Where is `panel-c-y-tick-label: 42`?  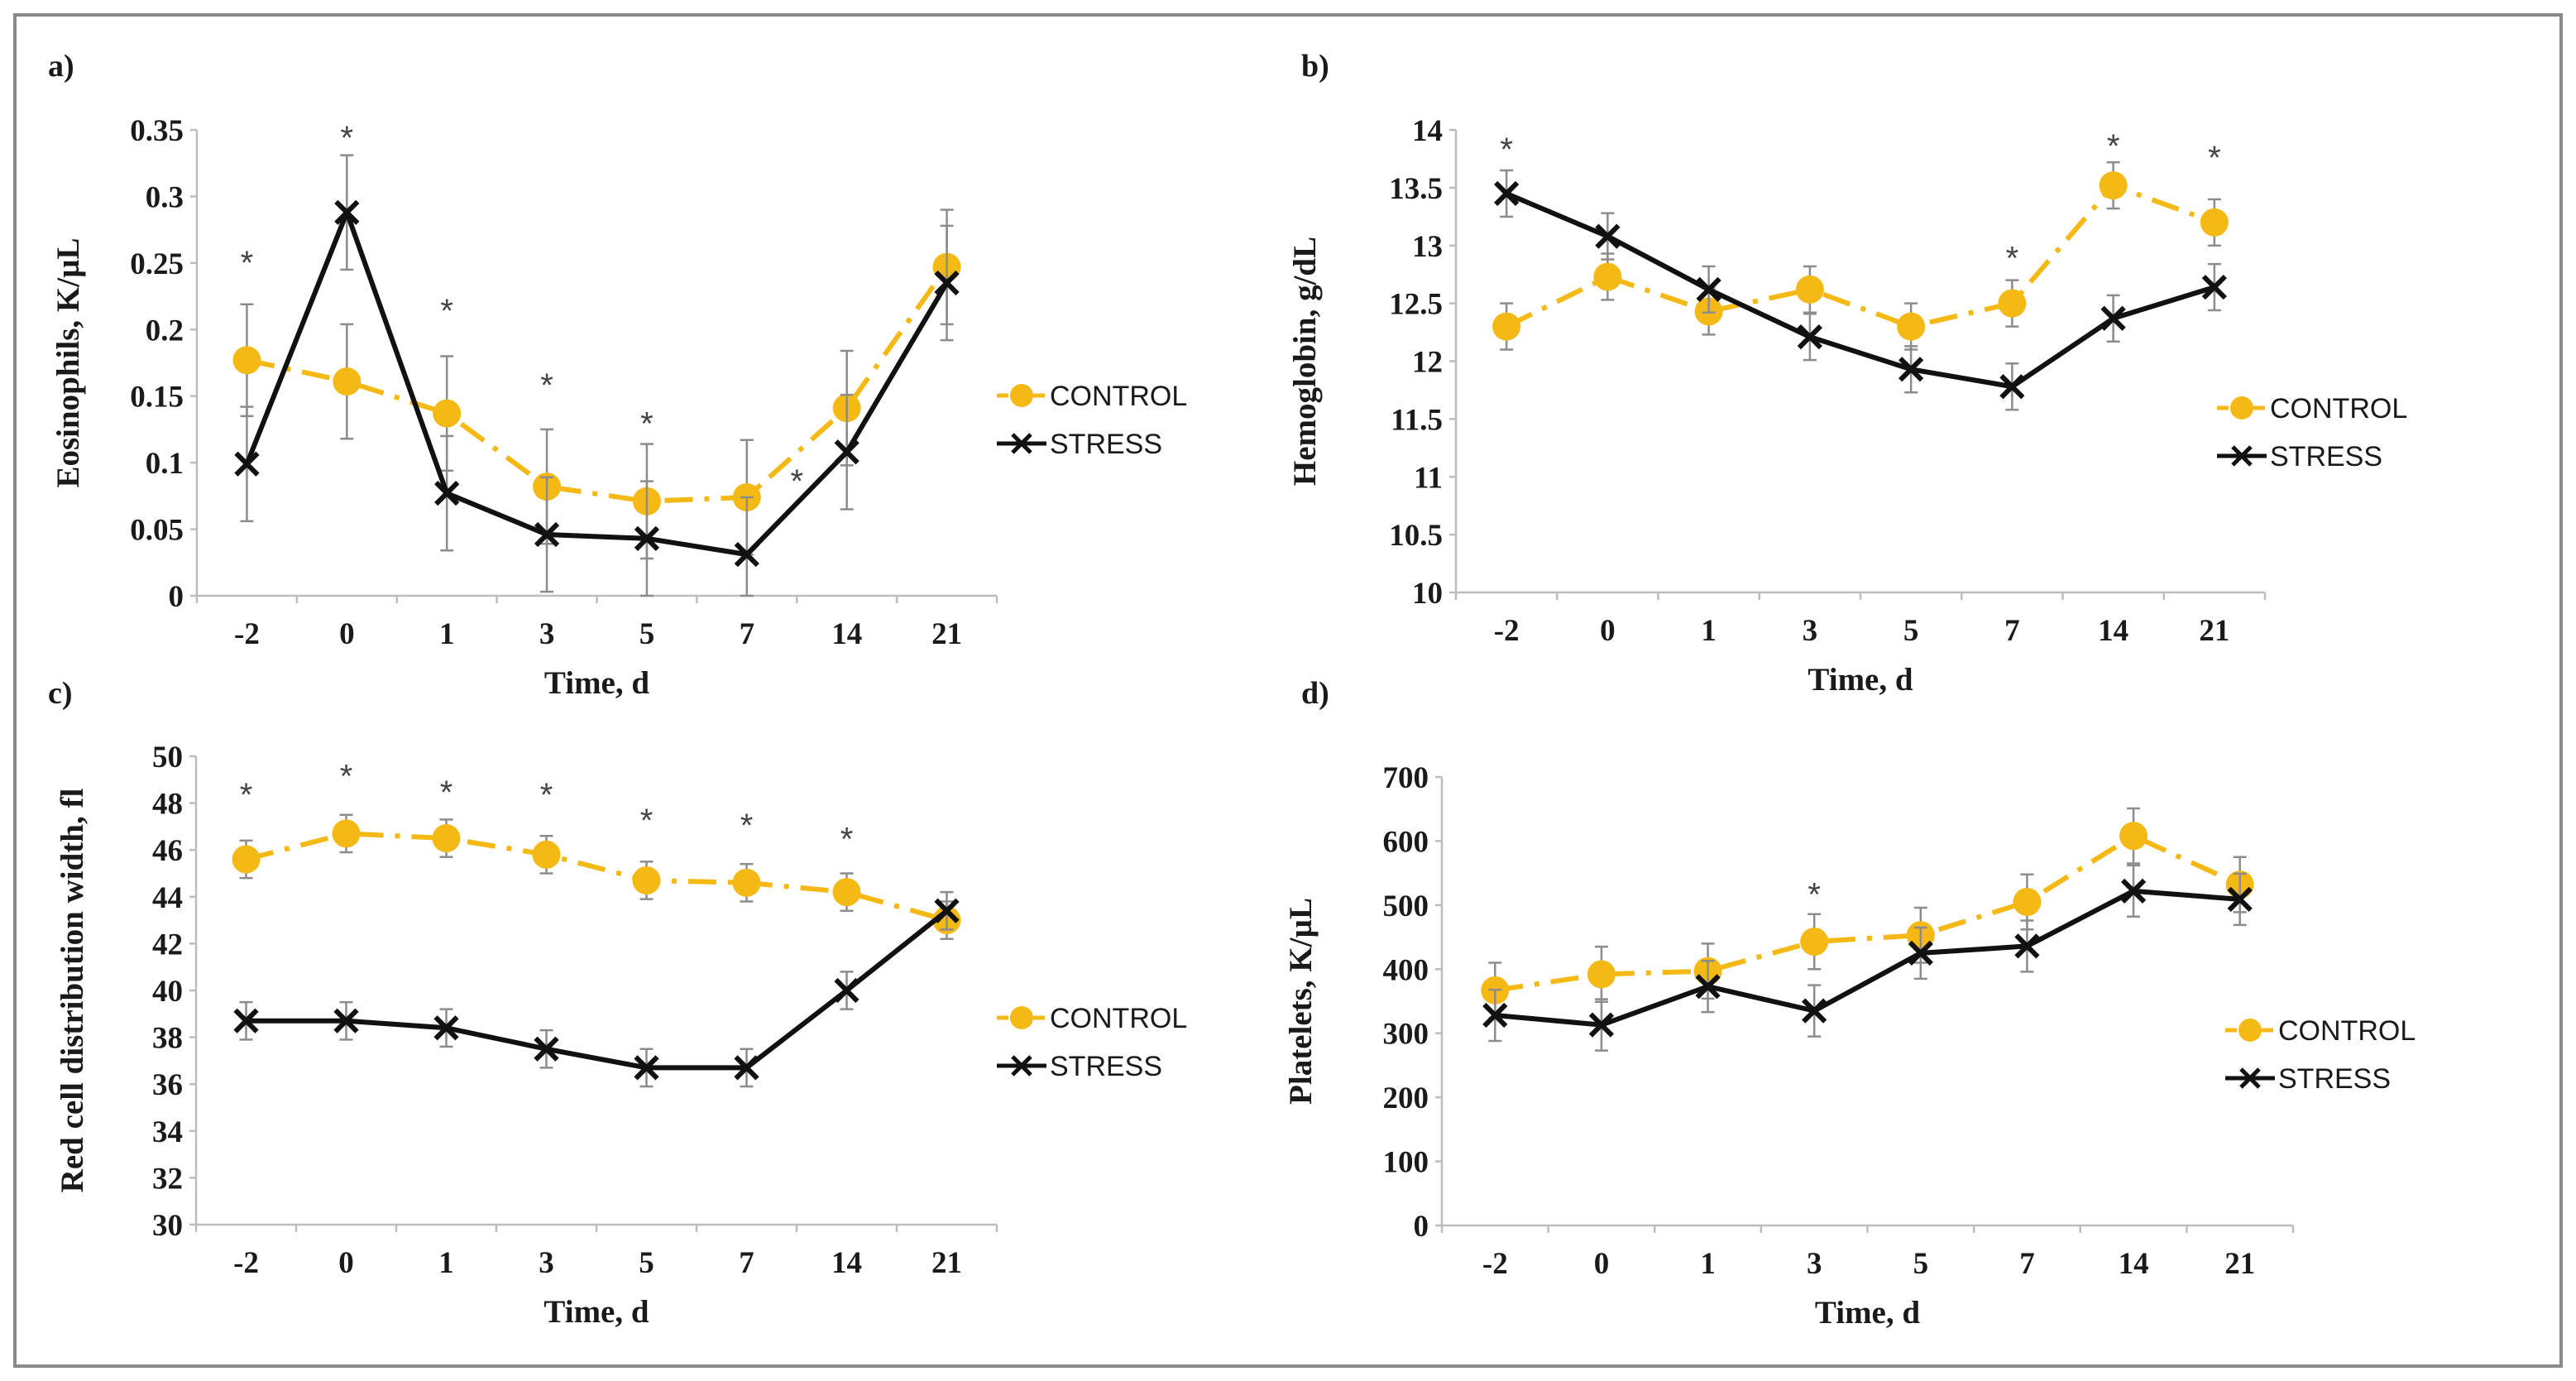
panel-c-y-tick-label: 42 is located at coordinates (167, 944).